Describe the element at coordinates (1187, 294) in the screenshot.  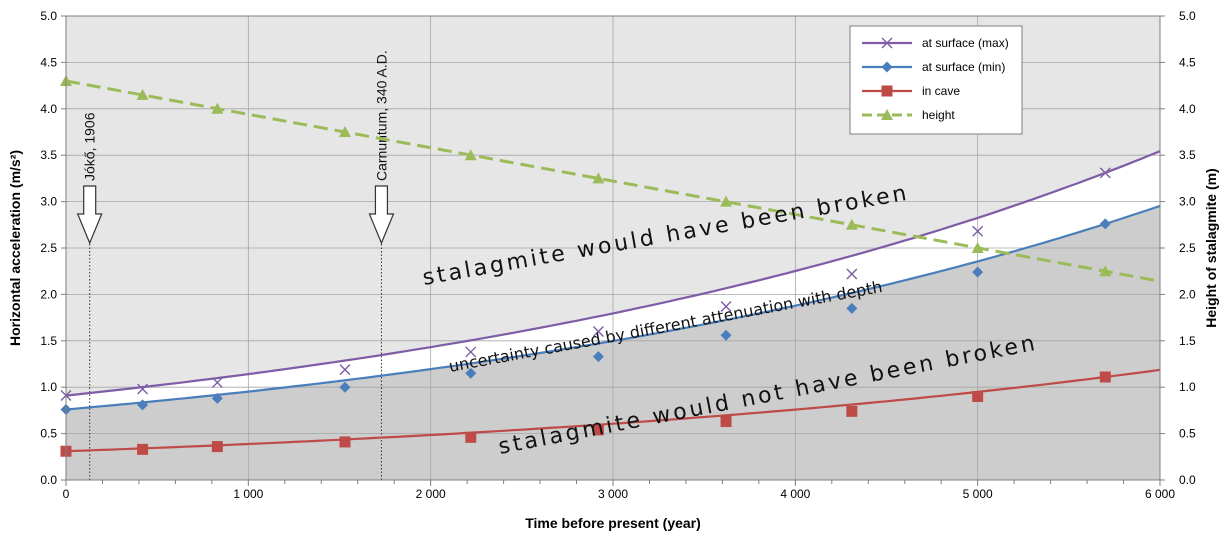
I see `y2-tick-label: 2.0` at that location.